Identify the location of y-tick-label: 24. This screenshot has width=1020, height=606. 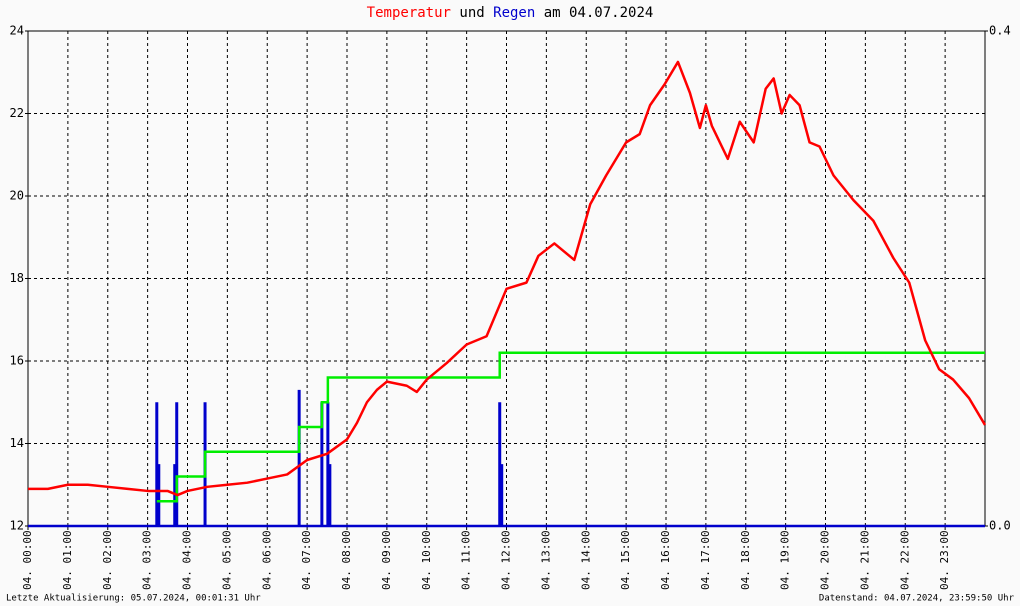
(17, 31).